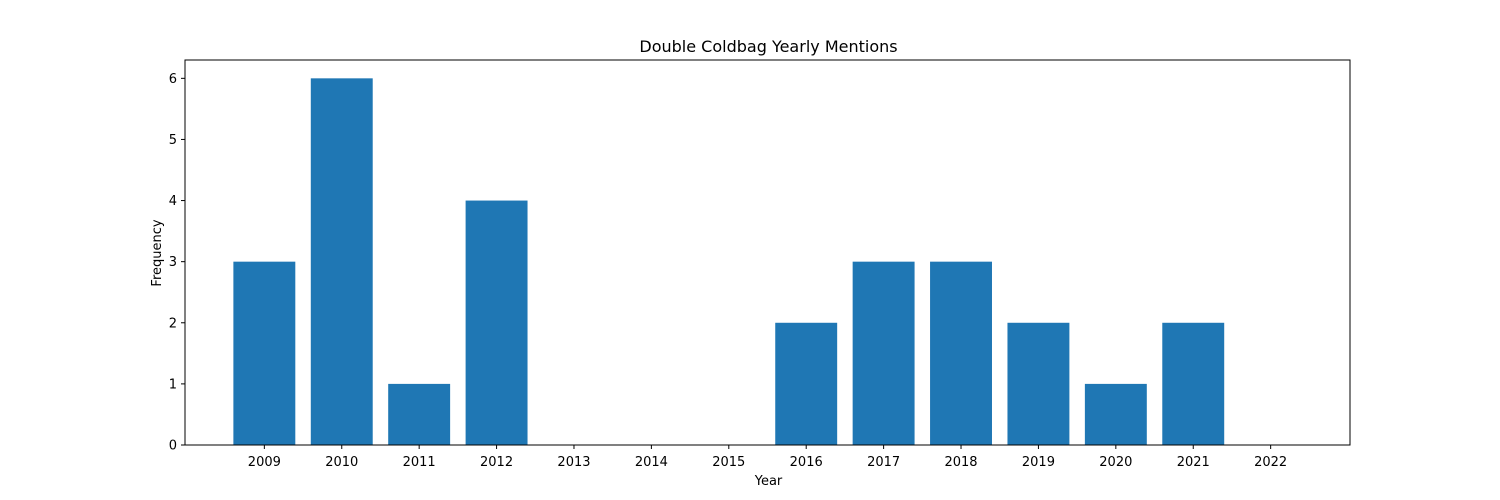 The height and width of the screenshot is (500, 1500). What do you see at coordinates (173, 262) in the screenshot?
I see `y-tick-label: 3` at bounding box center [173, 262].